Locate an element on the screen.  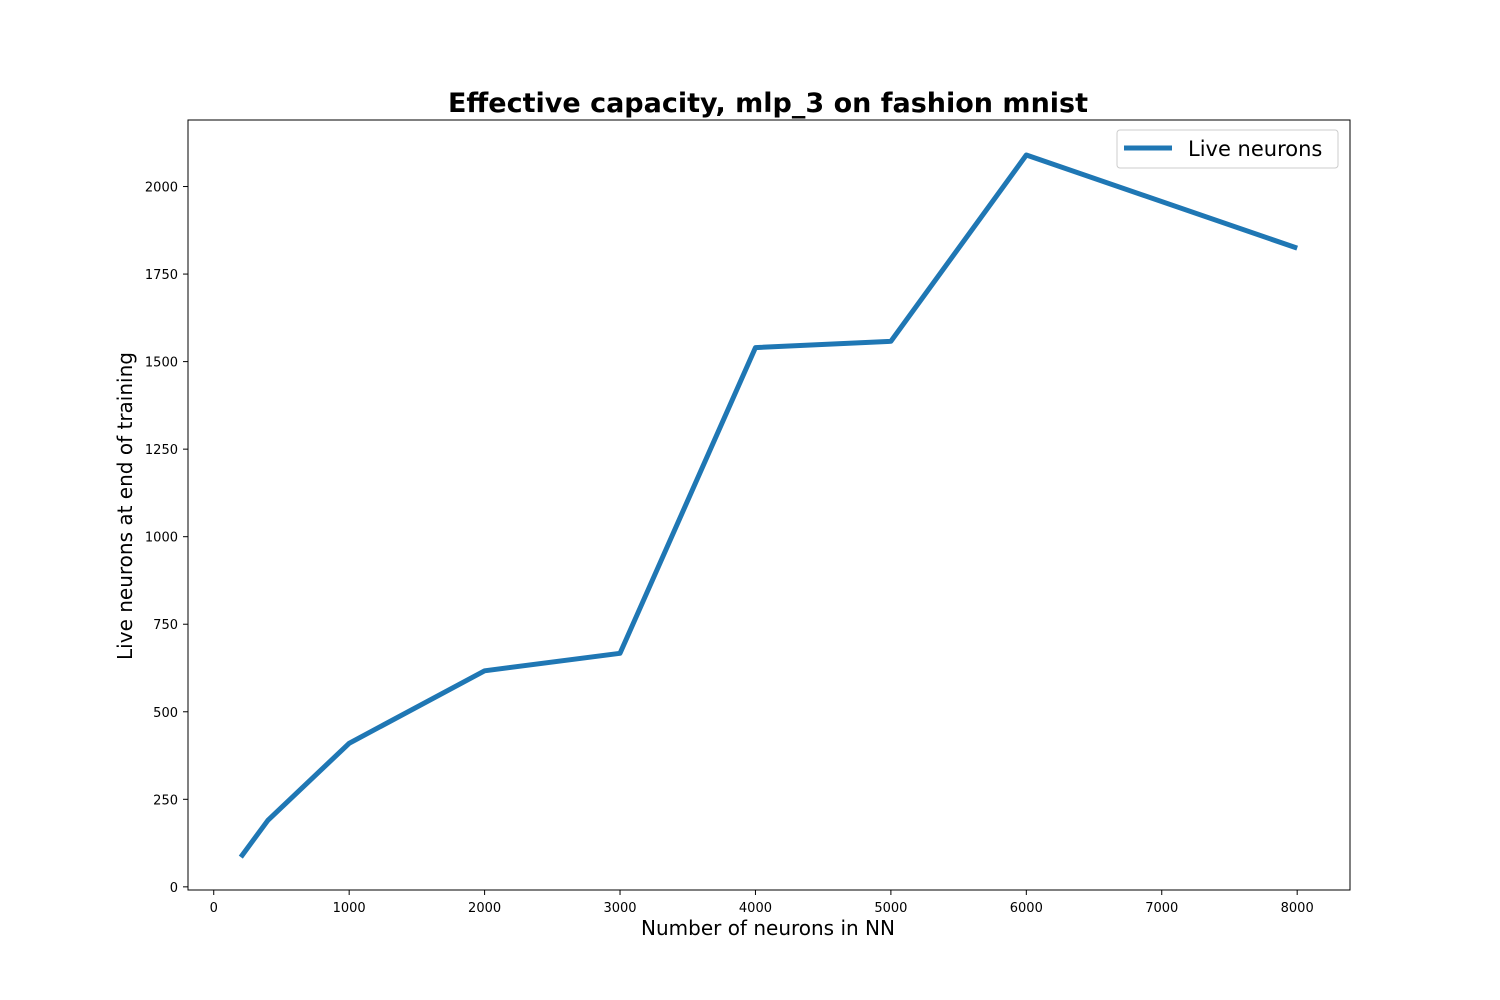
y-tick-label: 1500 is located at coordinates (161, 363).